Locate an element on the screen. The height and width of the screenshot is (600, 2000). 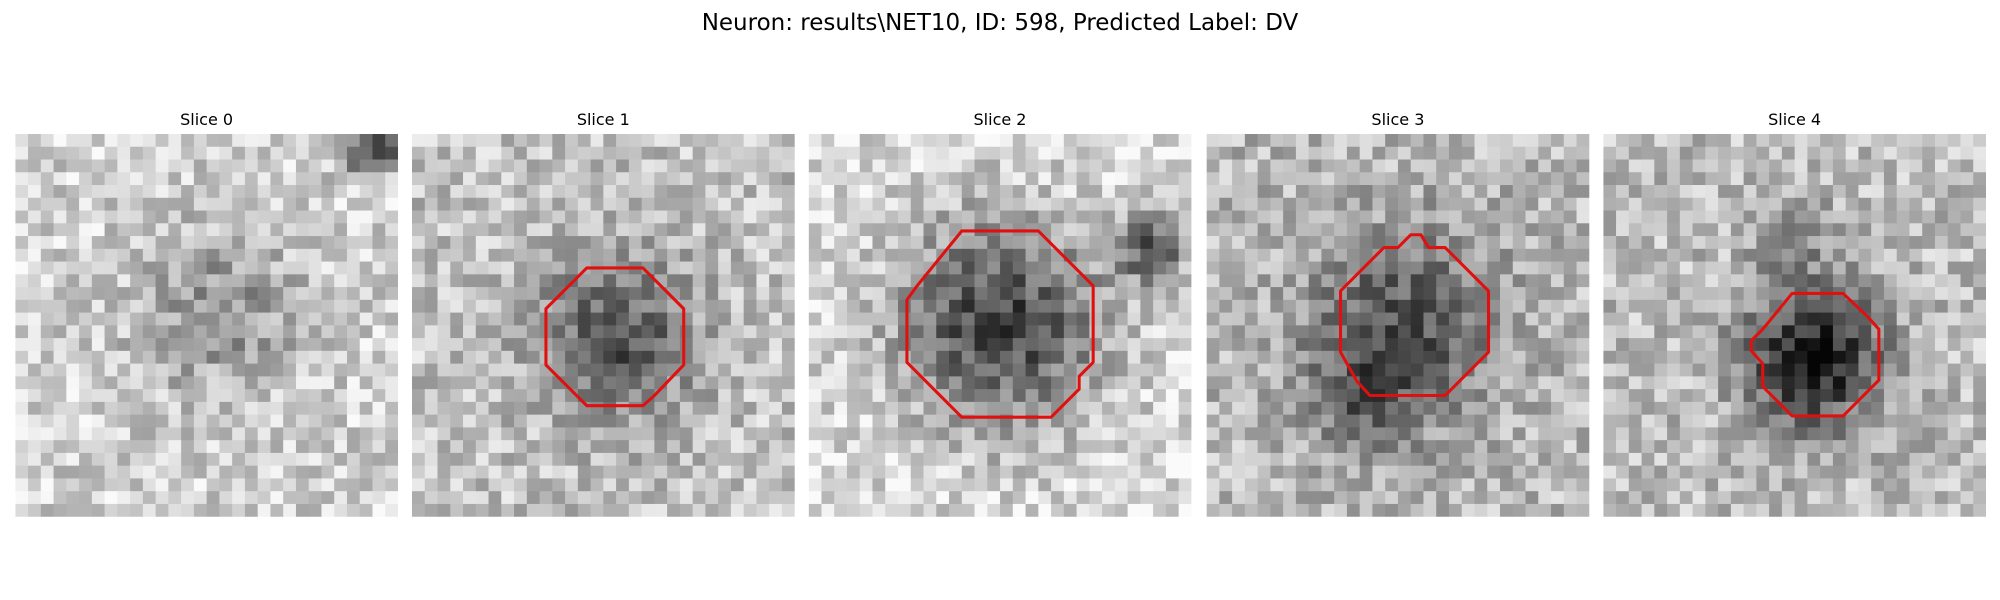
pixels is located at coordinates (603, 325).